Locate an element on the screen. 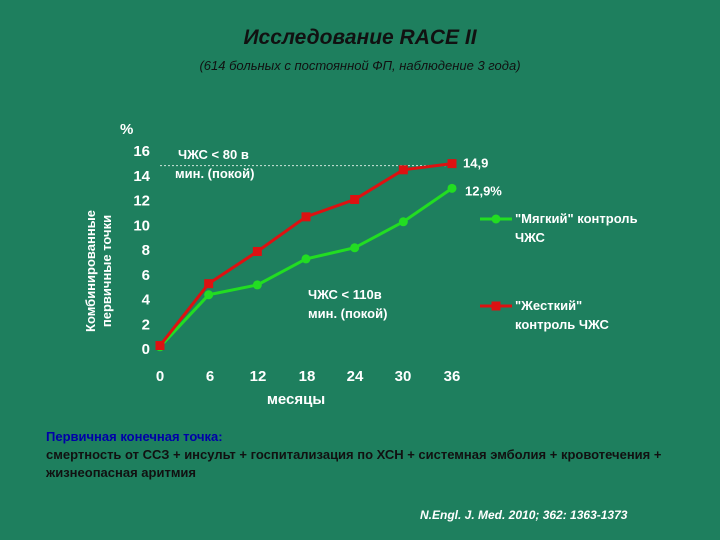  x-tick-label: 24 is located at coordinates (355, 376).